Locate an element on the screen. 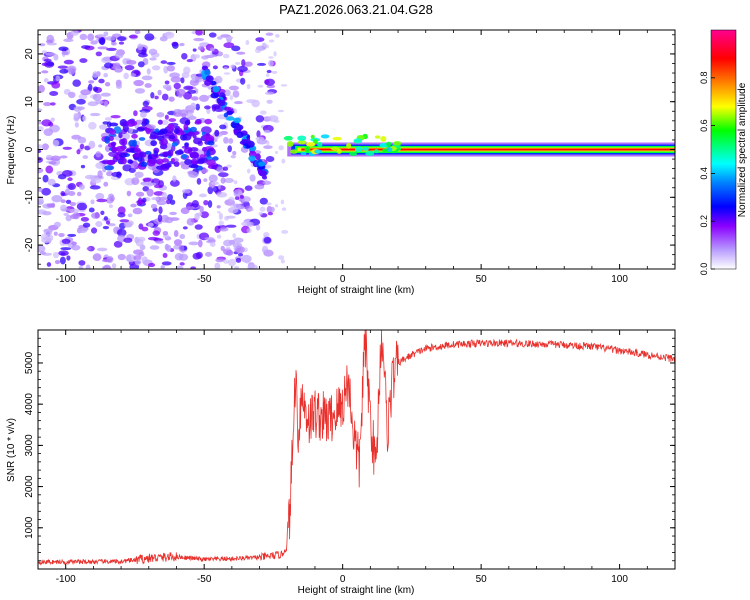 This screenshot has width=750, height=600. bottom-xtick-label: 50 is located at coordinates (482, 579).